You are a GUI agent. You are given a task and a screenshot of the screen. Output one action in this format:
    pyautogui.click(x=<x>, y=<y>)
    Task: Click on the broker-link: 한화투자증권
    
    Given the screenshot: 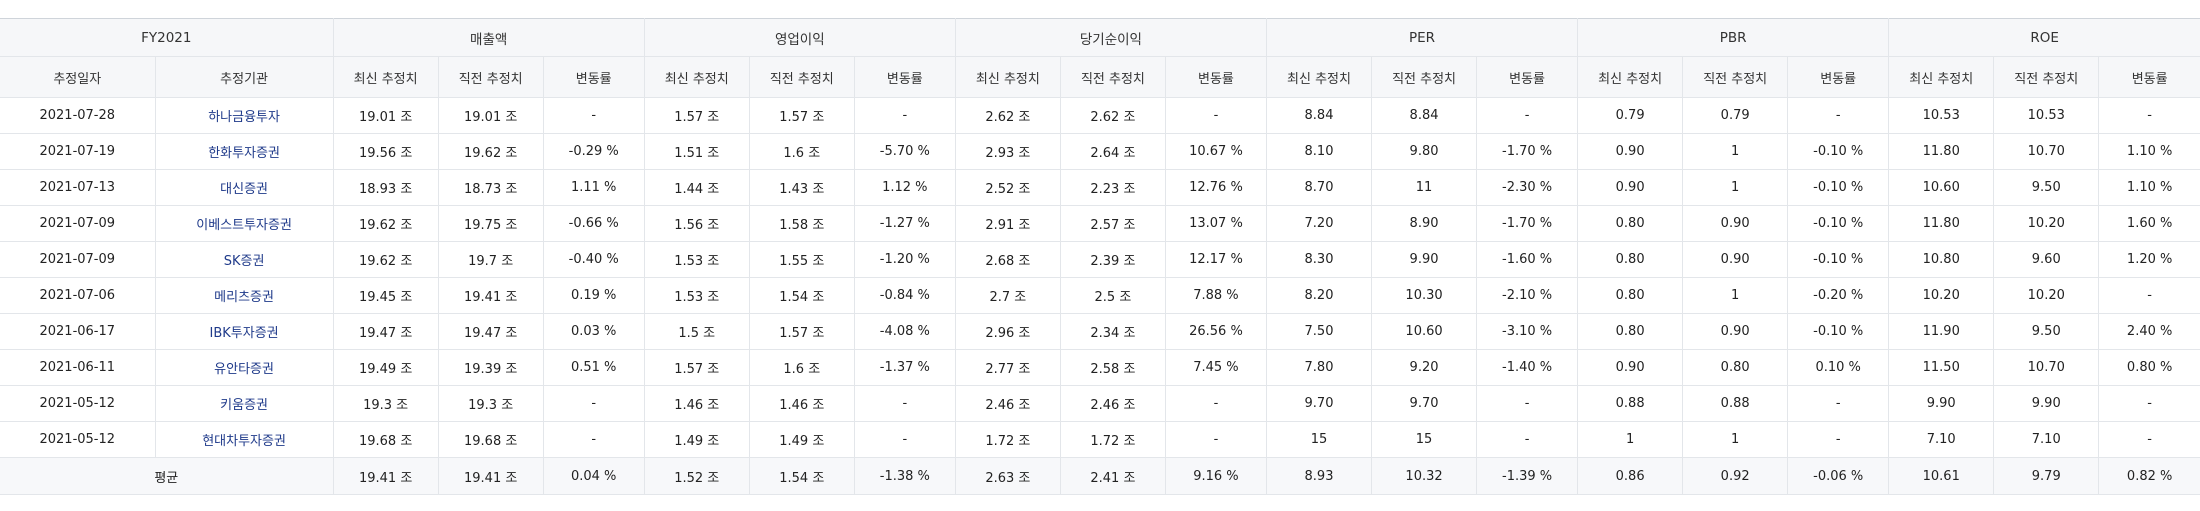 What is the action you would take?
    pyautogui.click(x=244, y=151)
    